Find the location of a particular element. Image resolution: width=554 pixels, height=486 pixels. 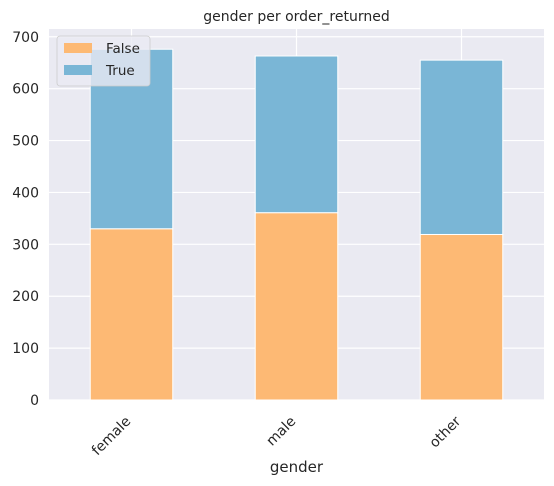

y-tick-label: 400 is located at coordinates (25, 193).